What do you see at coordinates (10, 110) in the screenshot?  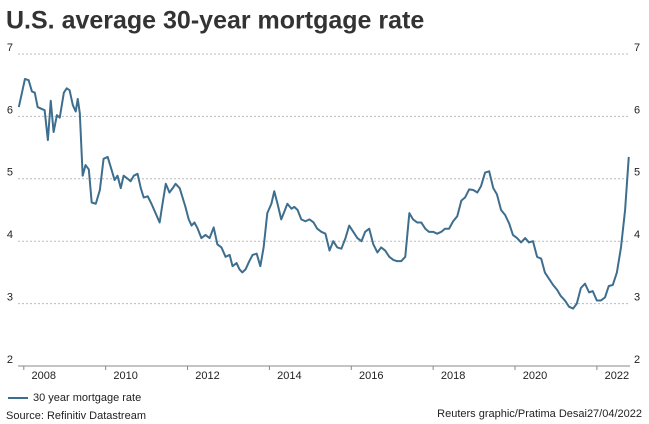 I see `y-tick-label: 6` at bounding box center [10, 110].